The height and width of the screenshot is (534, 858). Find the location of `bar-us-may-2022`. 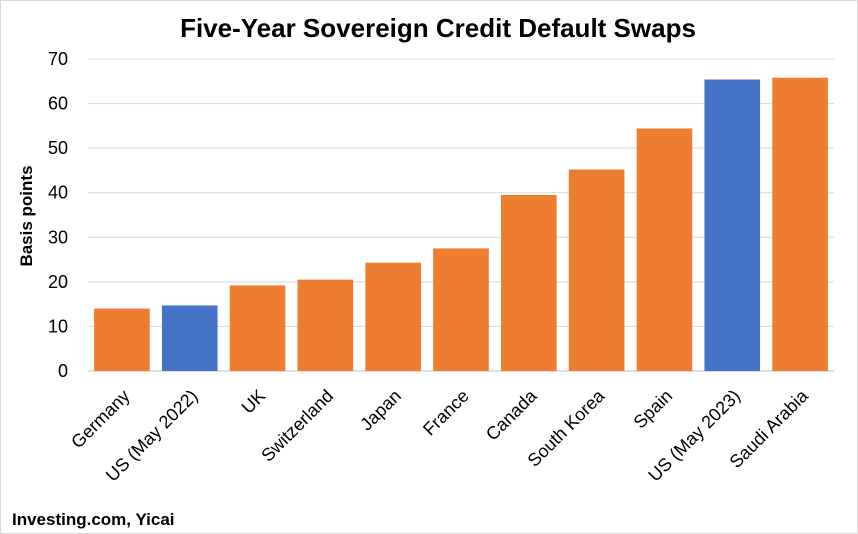

bar-us-may-2022 is located at coordinates (189, 338).